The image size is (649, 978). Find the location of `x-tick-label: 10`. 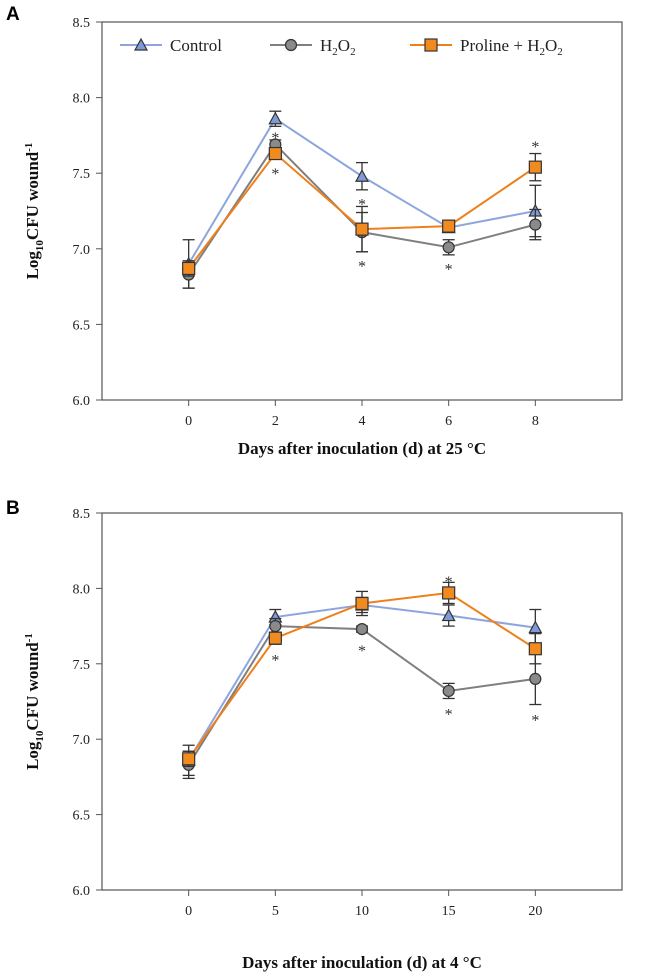

x-tick-label: 10 is located at coordinates (362, 911).